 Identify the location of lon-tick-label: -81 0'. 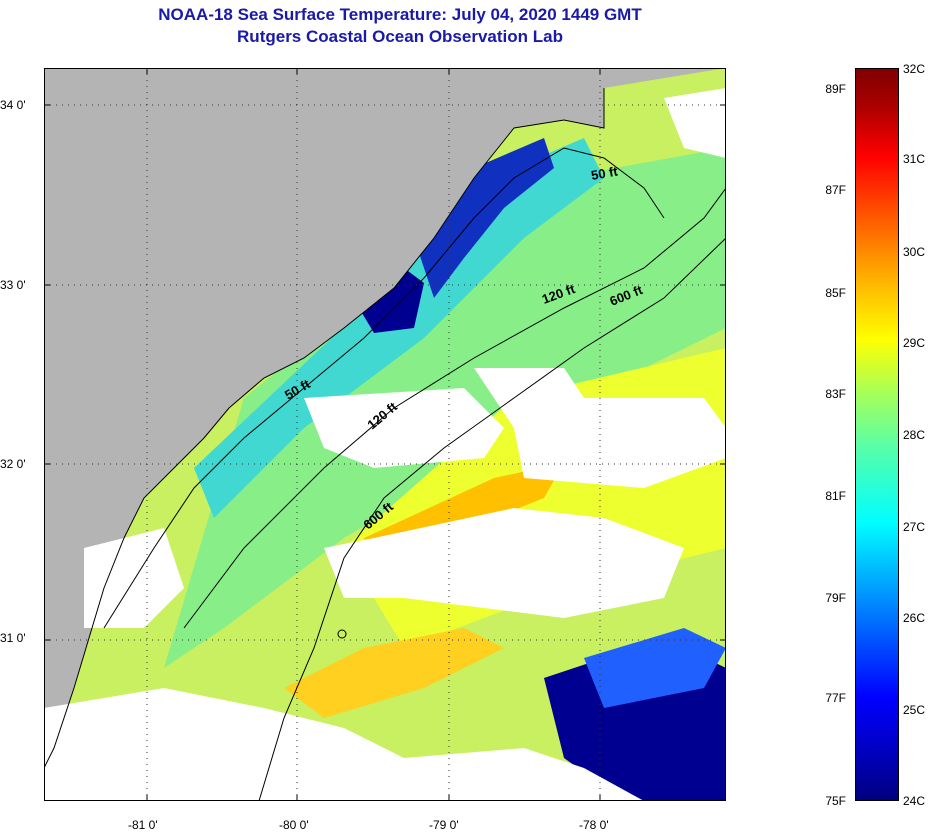
(143, 825).